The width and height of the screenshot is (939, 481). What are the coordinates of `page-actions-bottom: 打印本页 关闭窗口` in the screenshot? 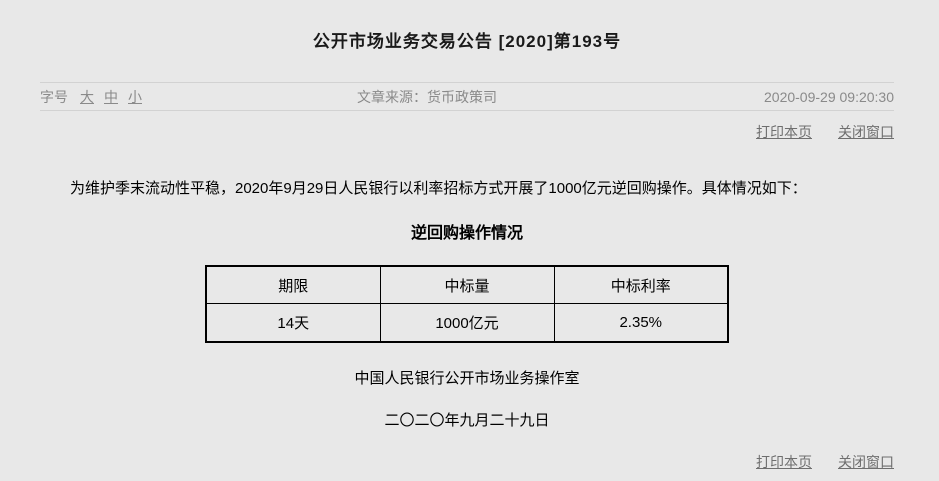 It's located at (467, 462).